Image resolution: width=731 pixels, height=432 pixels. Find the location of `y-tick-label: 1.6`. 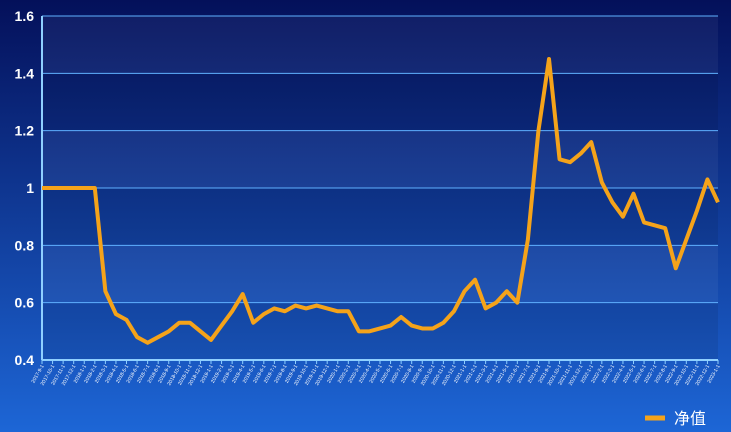

y-tick-label: 1.6 is located at coordinates (25, 16).